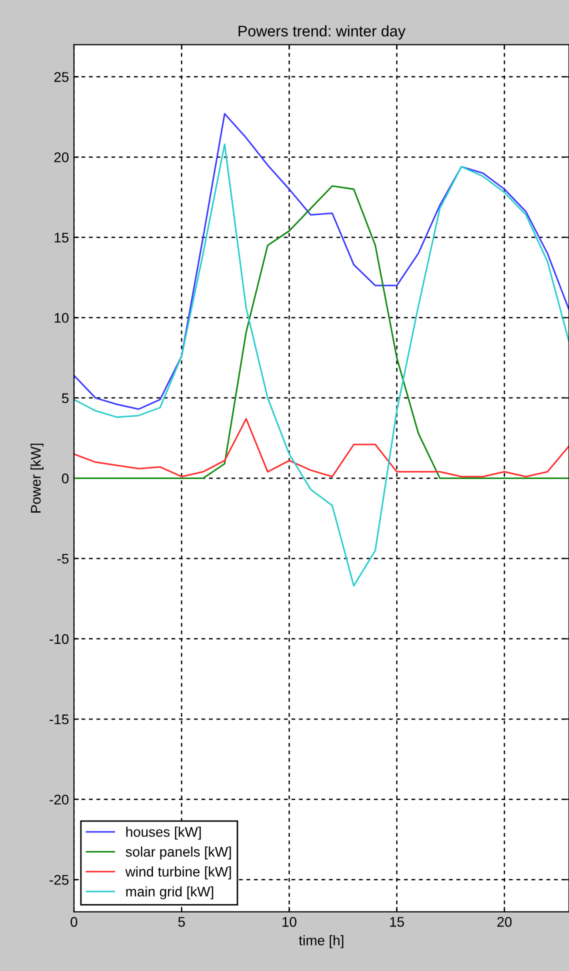 Image resolution: width=569 pixels, height=971 pixels. What do you see at coordinates (289, 921) in the screenshot?
I see `x-tick-label: 10` at bounding box center [289, 921].